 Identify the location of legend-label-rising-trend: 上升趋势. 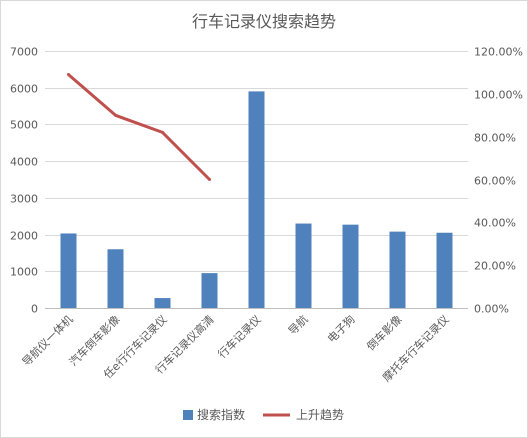
(320, 415).